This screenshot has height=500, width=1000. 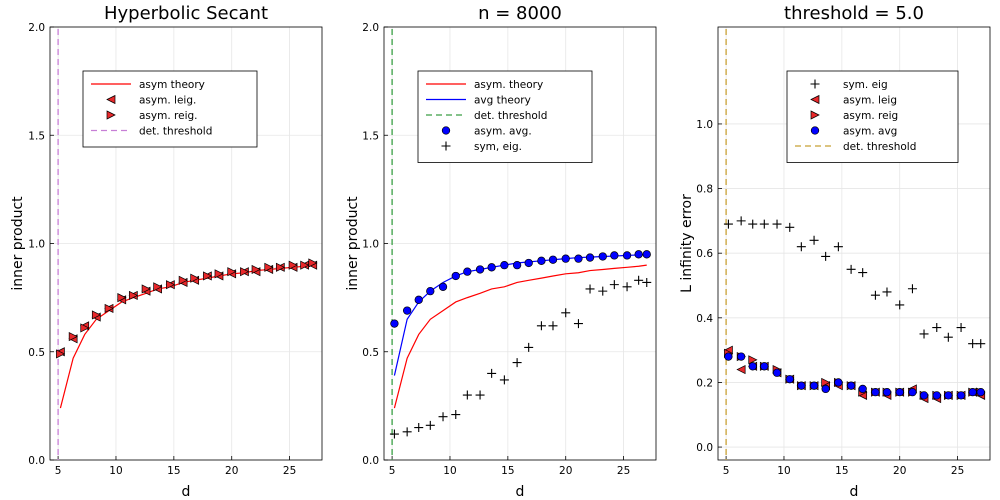 What do you see at coordinates (870, 101) in the screenshot?
I see `legend-label: asym. leig` at bounding box center [870, 101].